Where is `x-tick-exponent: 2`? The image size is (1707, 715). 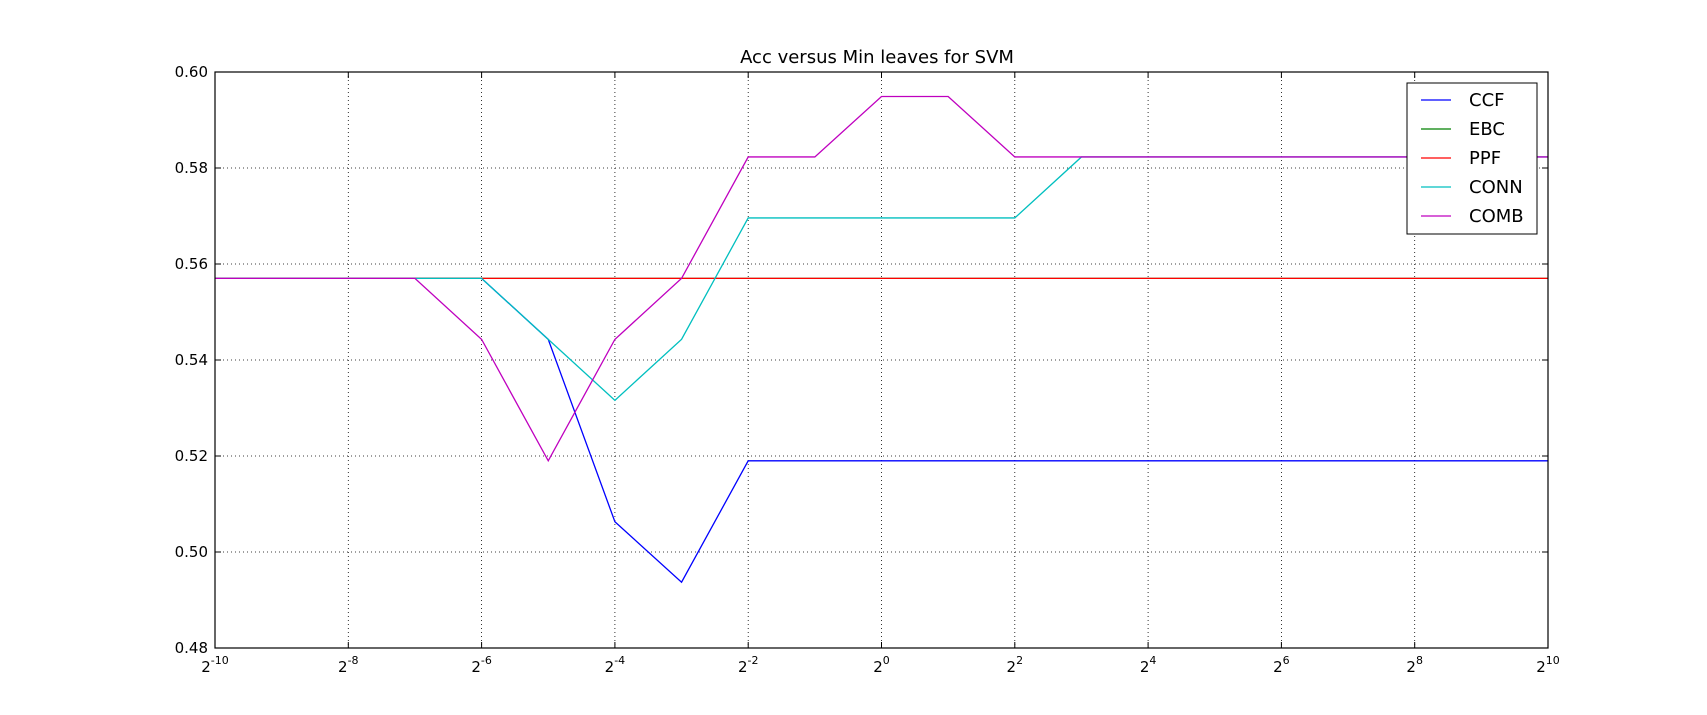 x-tick-exponent: 2 is located at coordinates (1019, 660).